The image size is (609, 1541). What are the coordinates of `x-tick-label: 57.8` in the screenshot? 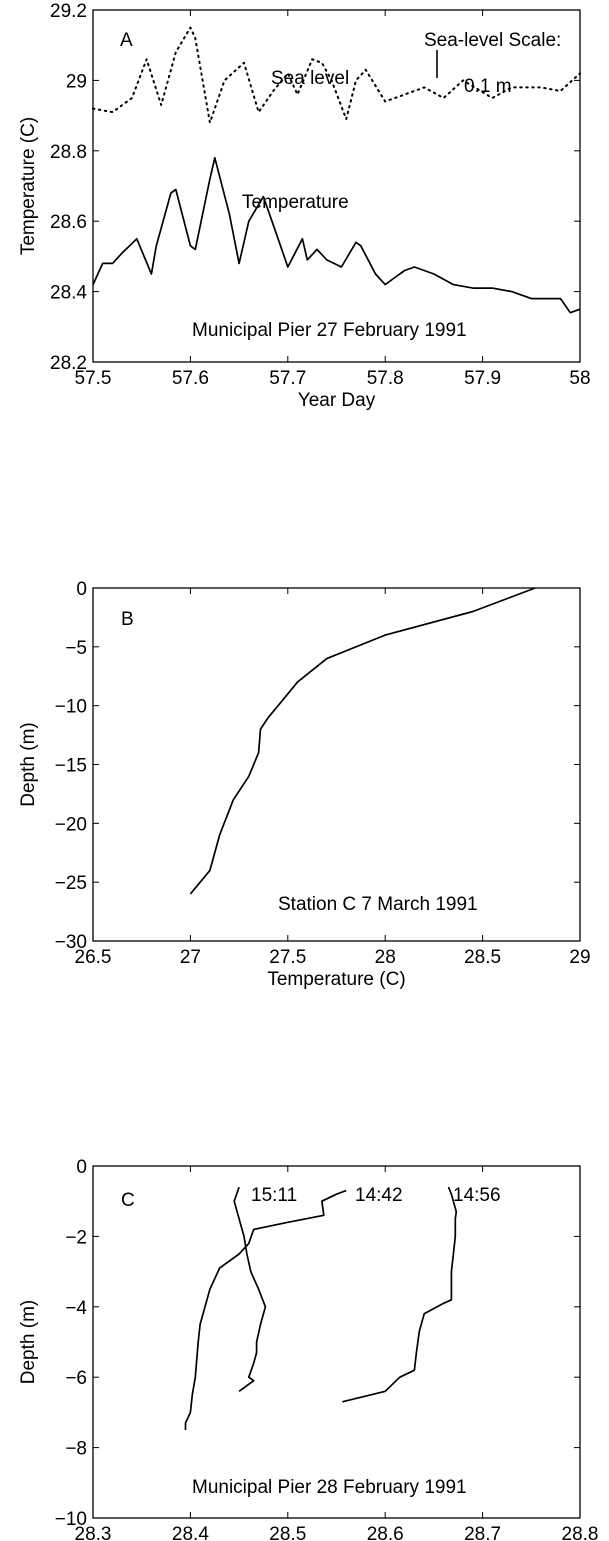 It's located at (385, 378).